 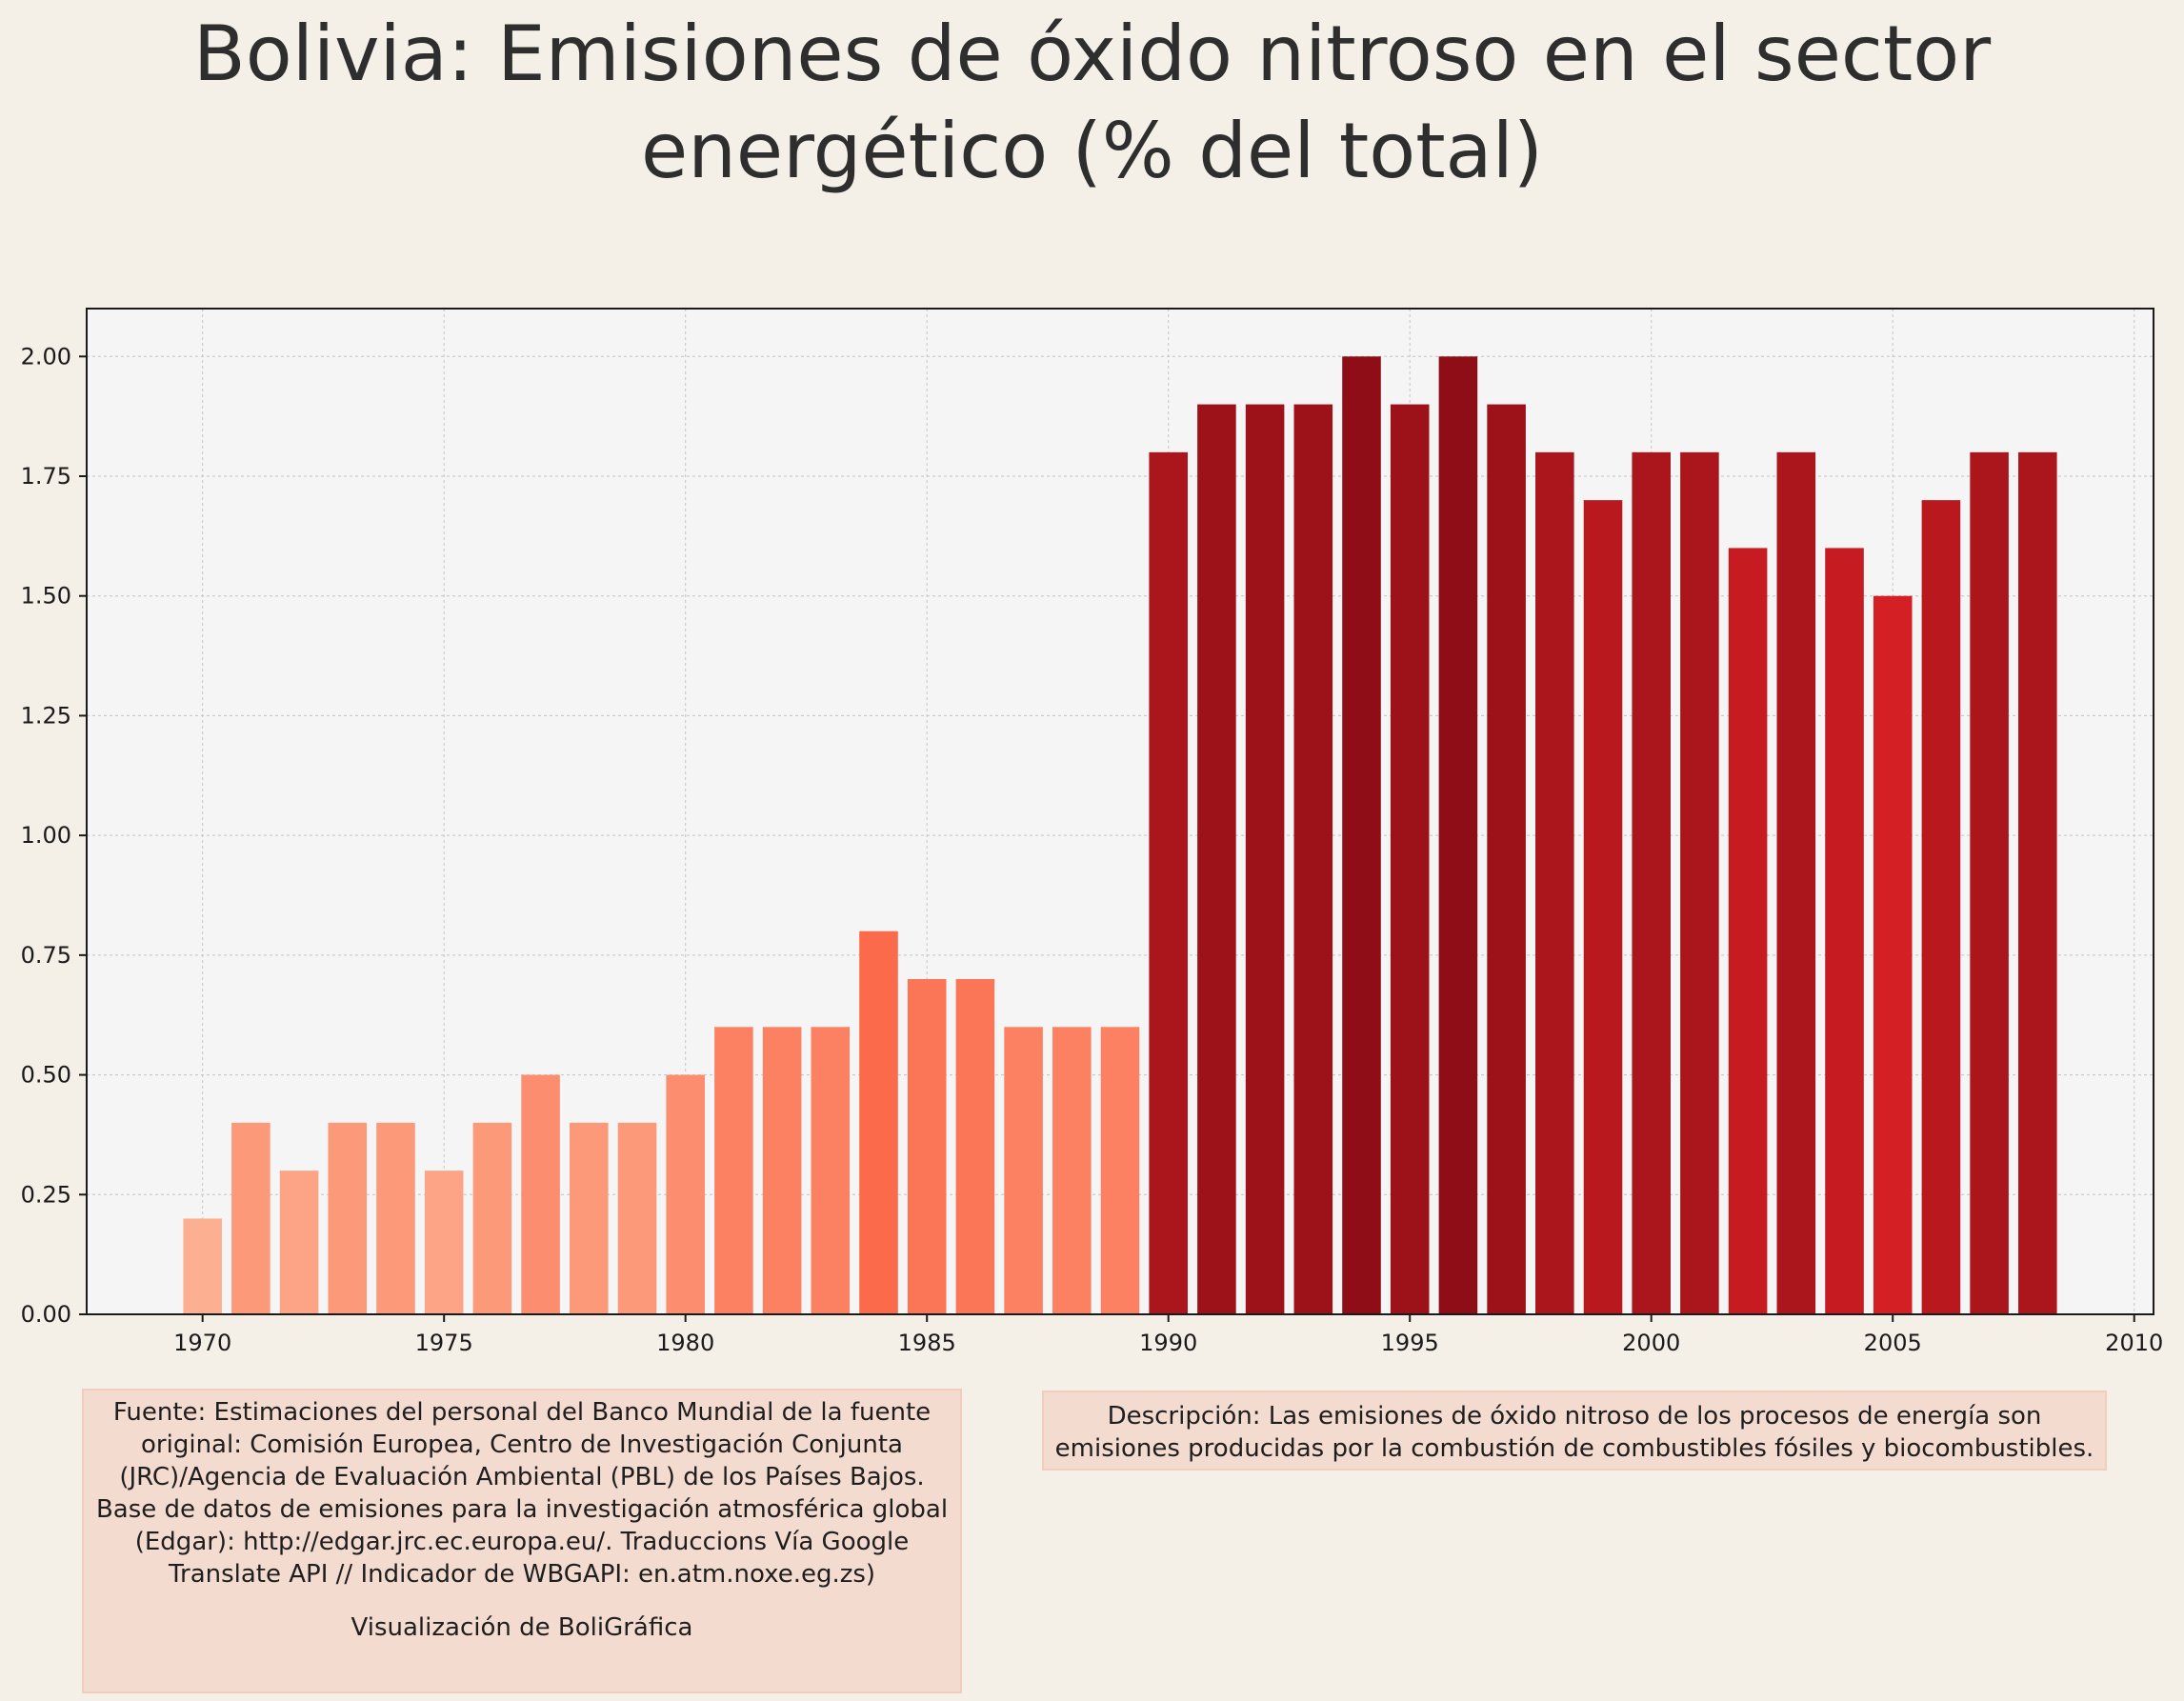 I want to click on bar-1983, so click(x=831, y=1170).